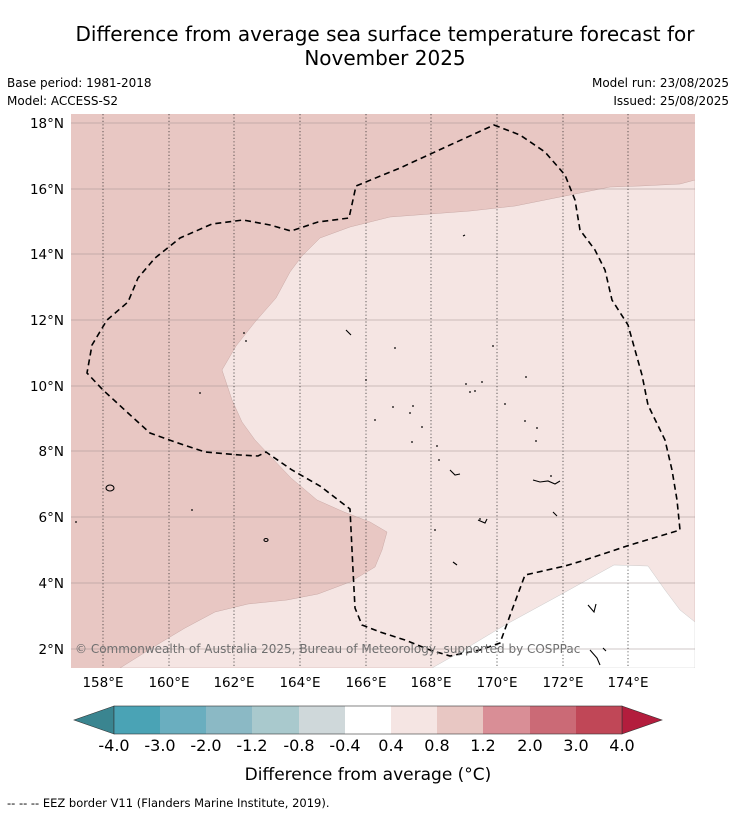 This screenshot has height=816, width=736. I want to click on issued-date: Issued: 25/08/2025, so click(671, 101).